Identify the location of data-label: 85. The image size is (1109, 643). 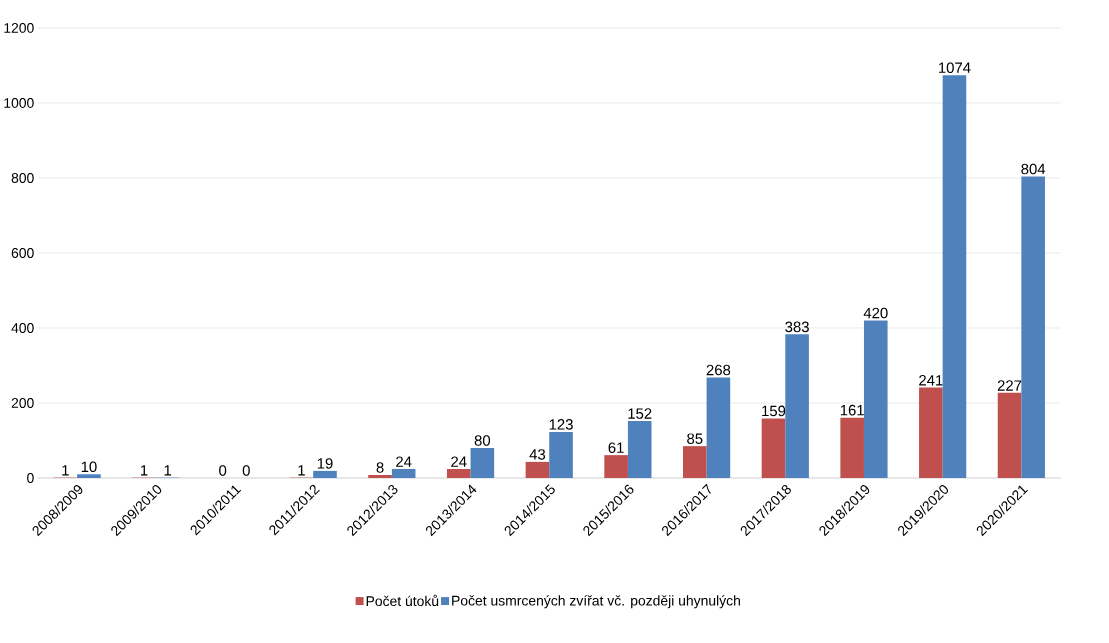
(695, 439).